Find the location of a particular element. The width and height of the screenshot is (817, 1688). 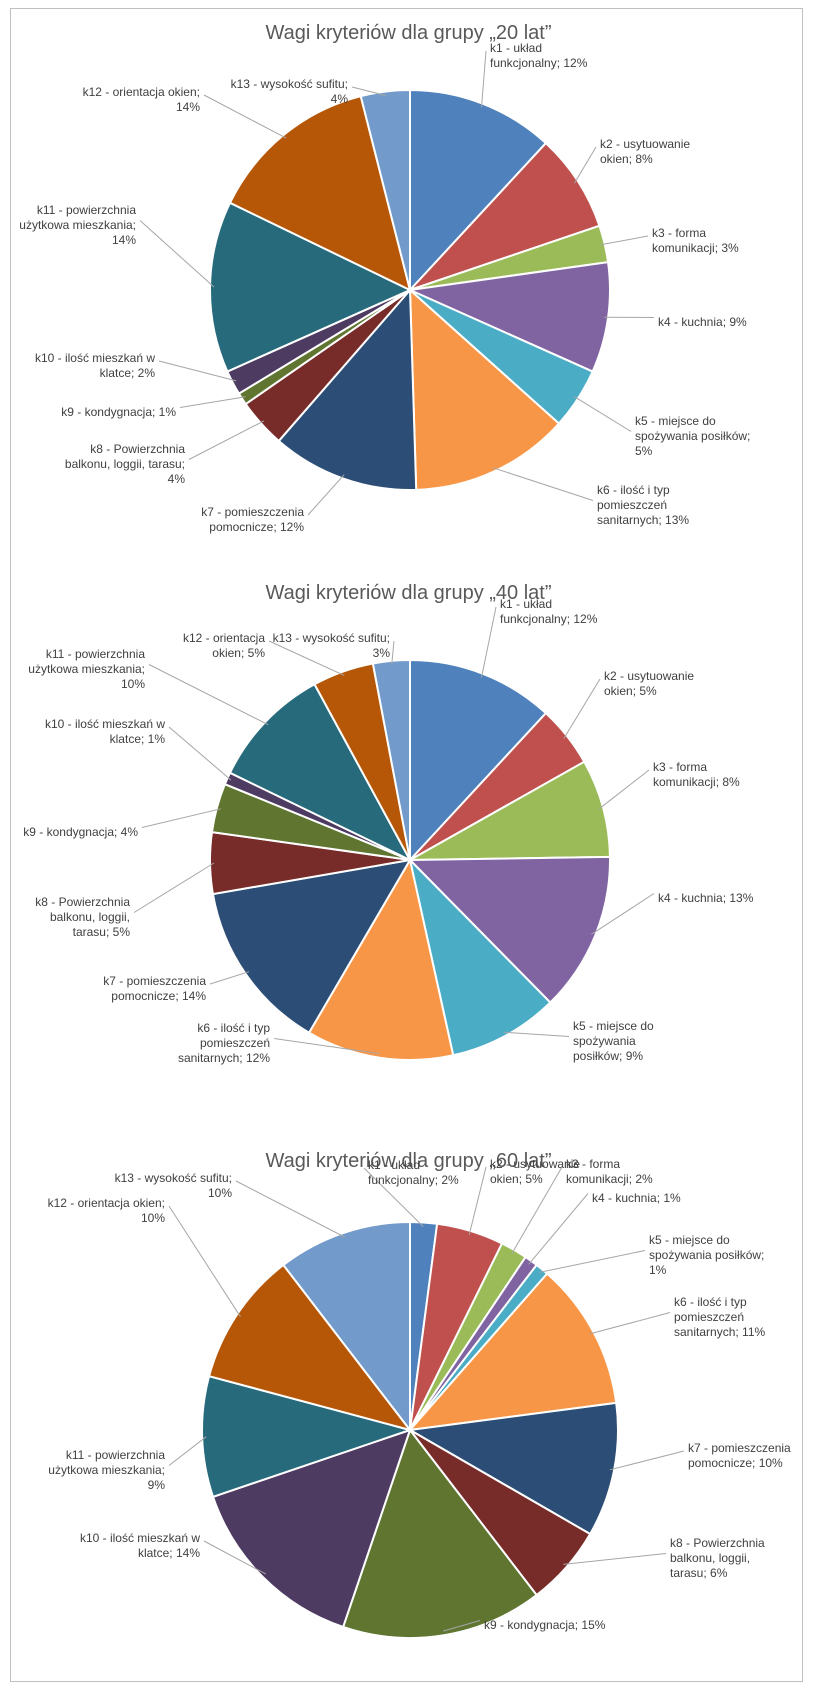

data-label-k9: k9 - kondygnacja; 1% is located at coordinates (118, 412).